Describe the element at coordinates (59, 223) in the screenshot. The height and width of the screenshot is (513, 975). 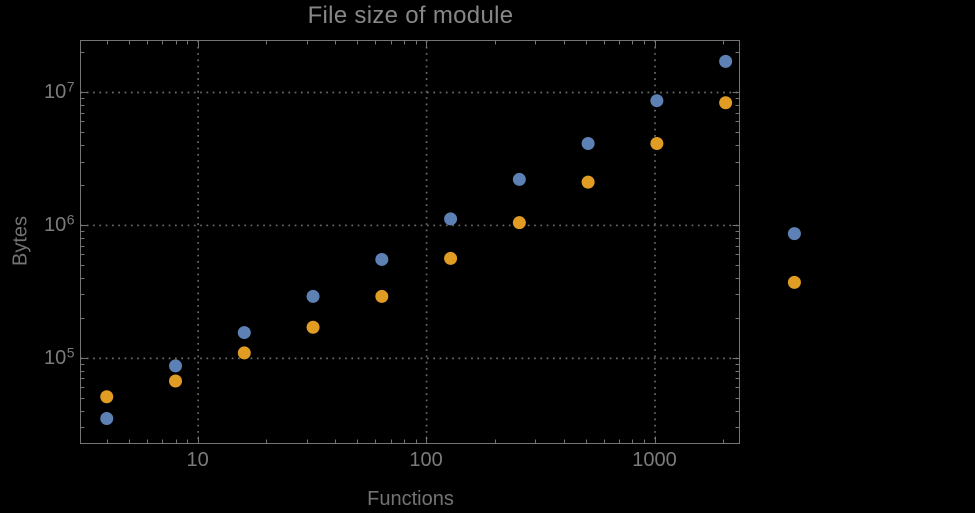
I see `y-tick-label-10e6: 10⁶` at that location.